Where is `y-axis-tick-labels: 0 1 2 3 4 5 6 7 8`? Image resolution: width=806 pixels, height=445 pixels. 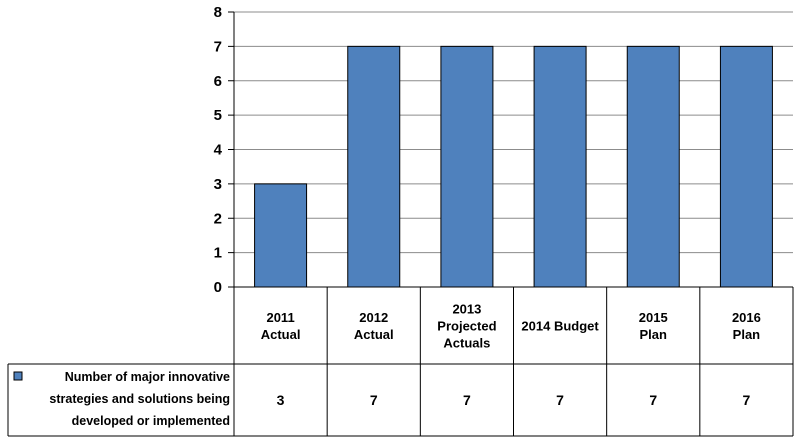
y-axis-tick-labels: 0 1 2 3 4 5 6 7 8 is located at coordinates (218, 150).